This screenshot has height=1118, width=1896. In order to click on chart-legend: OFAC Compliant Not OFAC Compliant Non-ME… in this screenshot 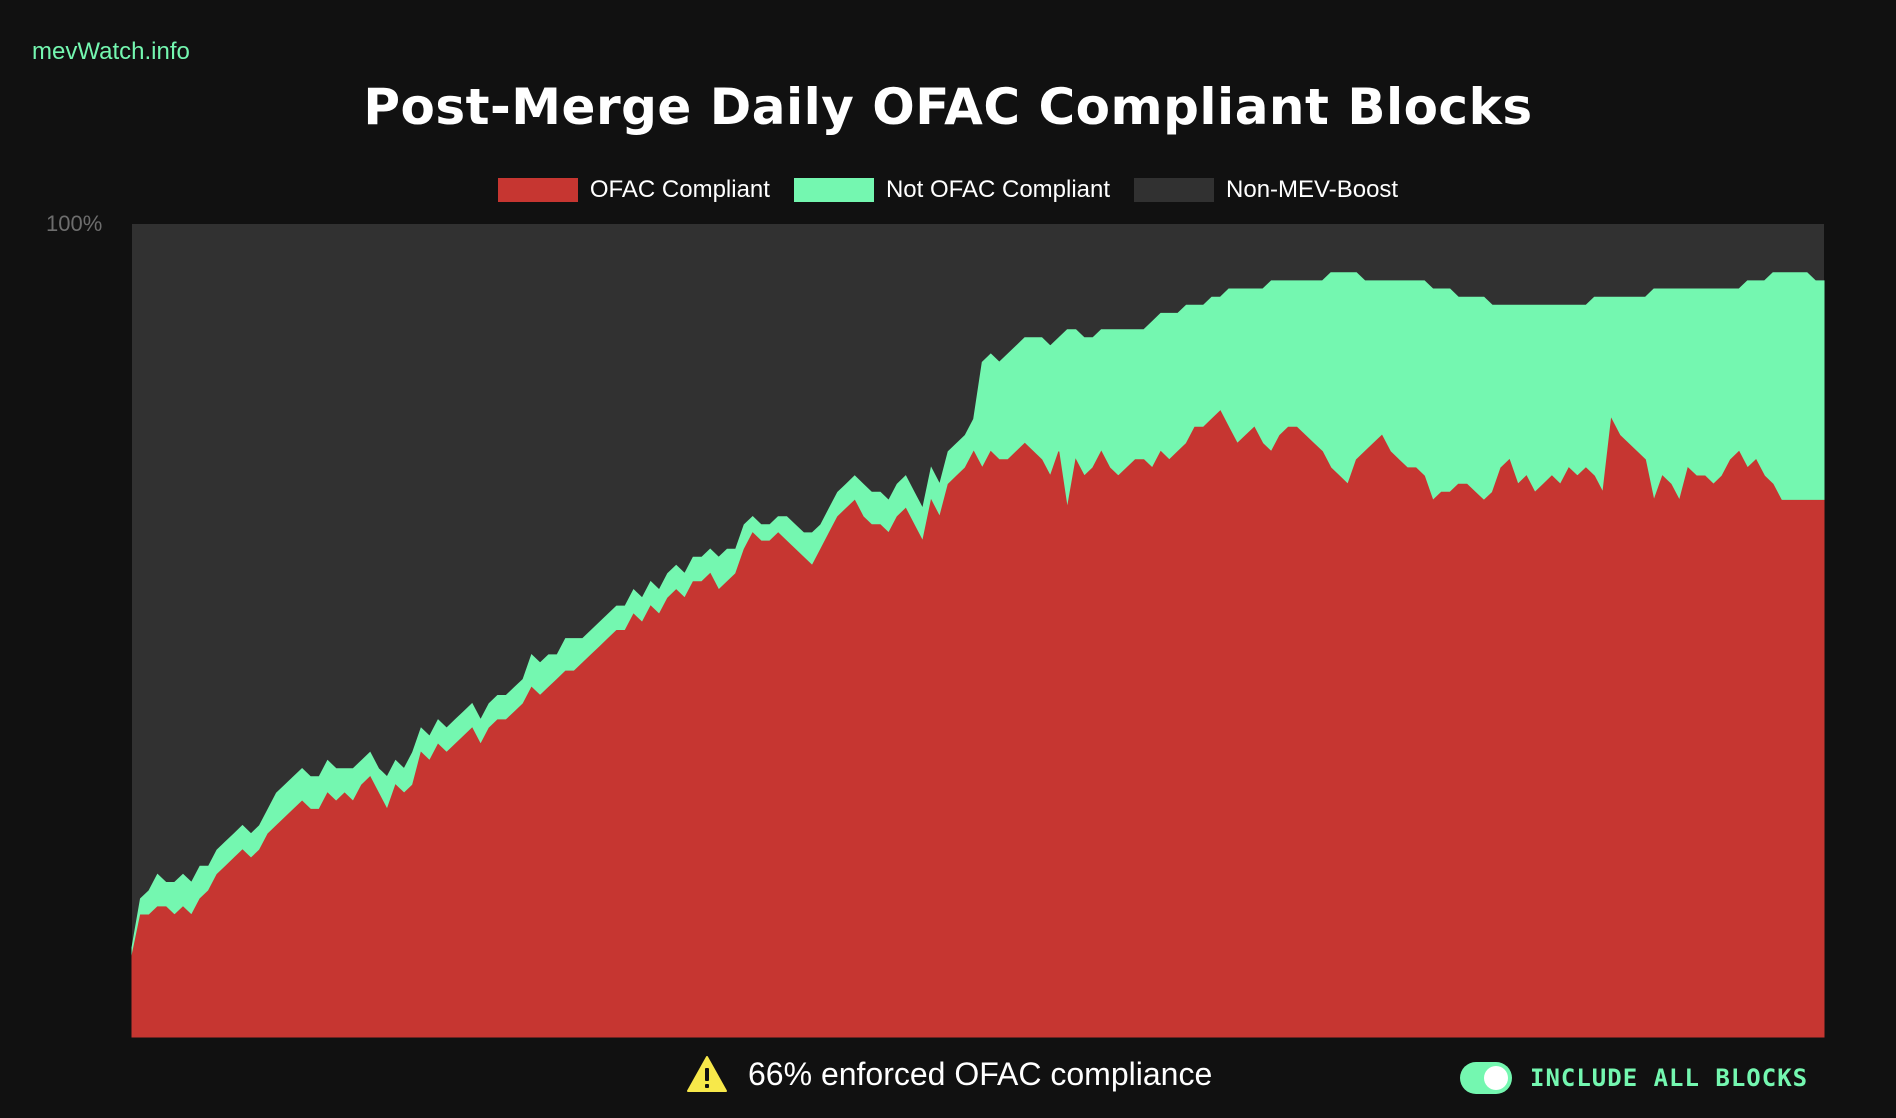, I will do `click(948, 190)`.